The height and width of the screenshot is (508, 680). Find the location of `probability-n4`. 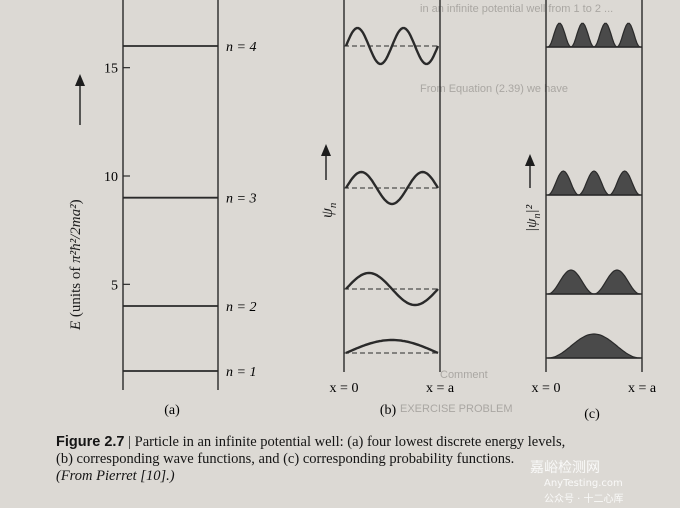

probability-n4 is located at coordinates (594, 35).